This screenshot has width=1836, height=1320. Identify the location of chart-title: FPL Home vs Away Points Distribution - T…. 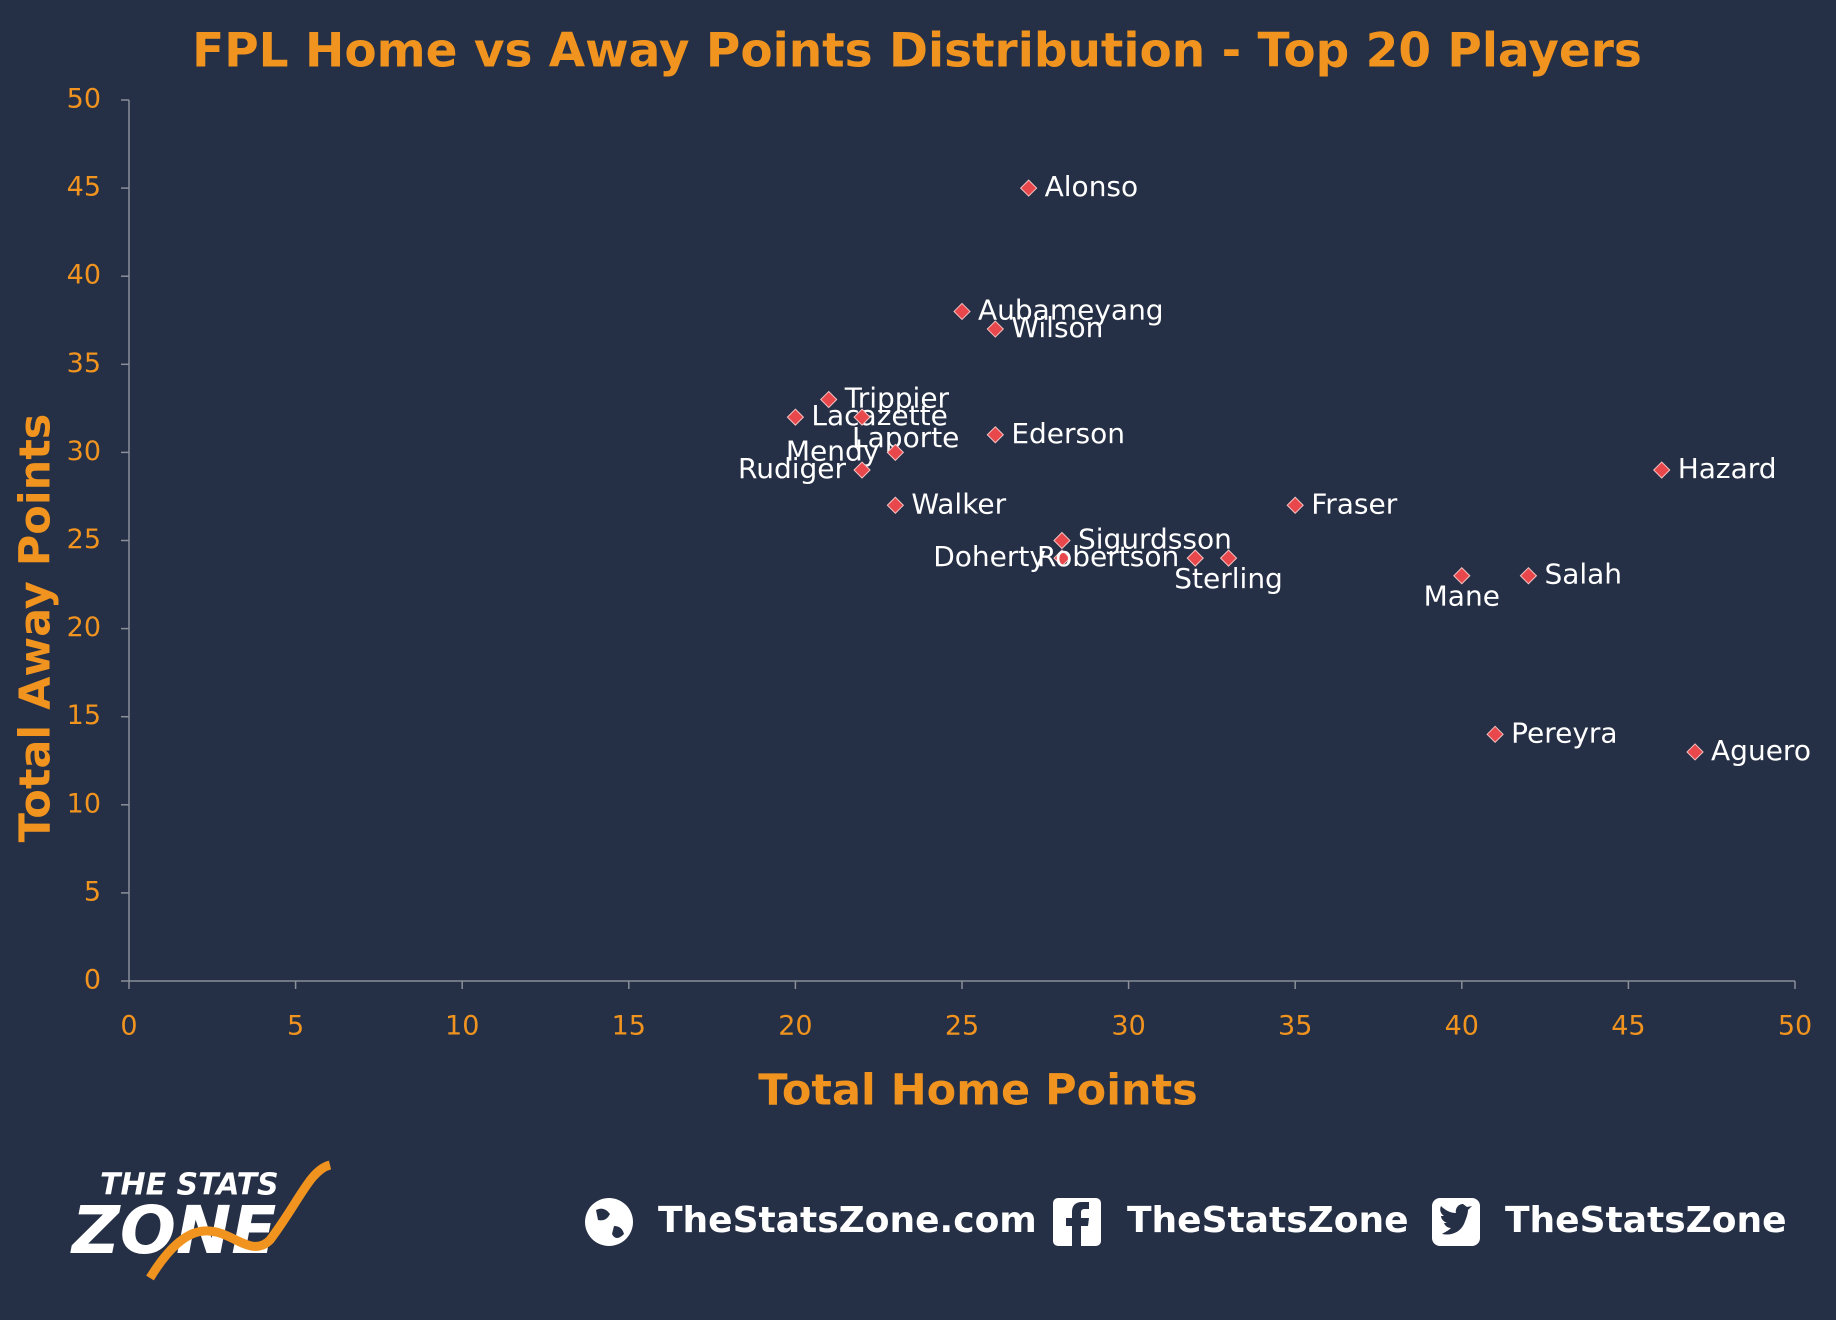
(917, 51).